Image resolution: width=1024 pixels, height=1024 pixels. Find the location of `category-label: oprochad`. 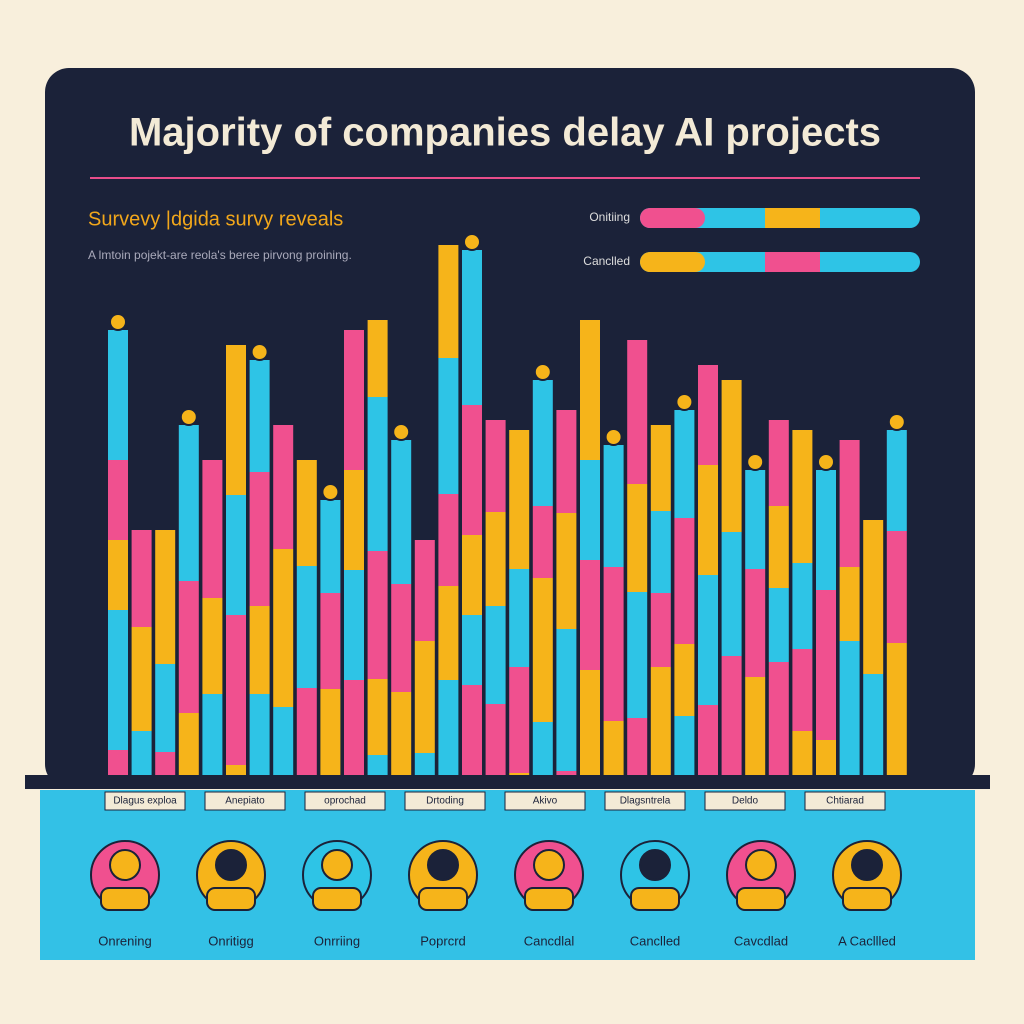

category-label: oprochad is located at coordinates (345, 801).